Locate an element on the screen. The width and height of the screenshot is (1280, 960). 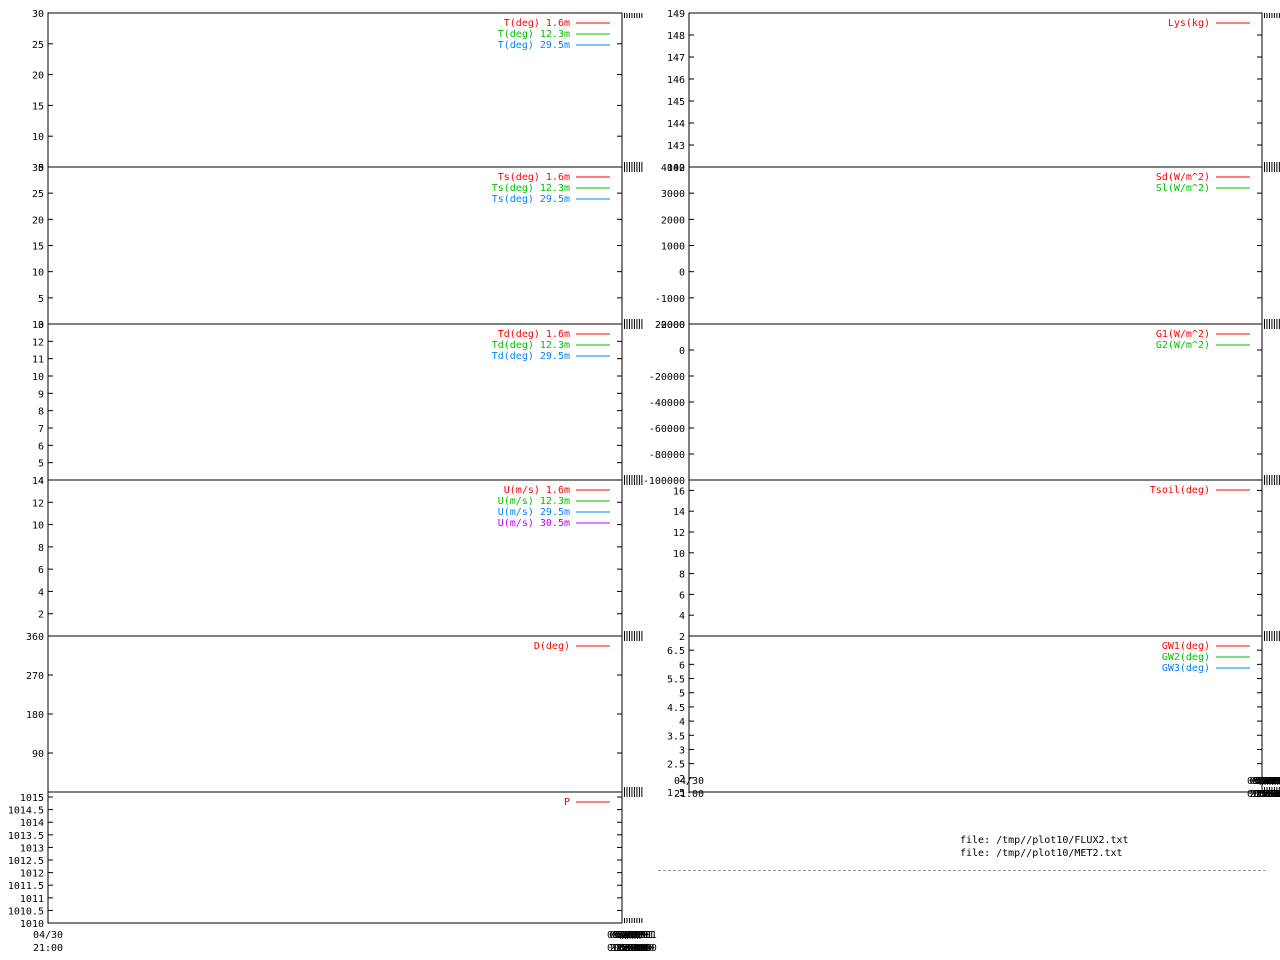
legend-label-t-0: T(deg) 1.6m is located at coordinates (537, 23).